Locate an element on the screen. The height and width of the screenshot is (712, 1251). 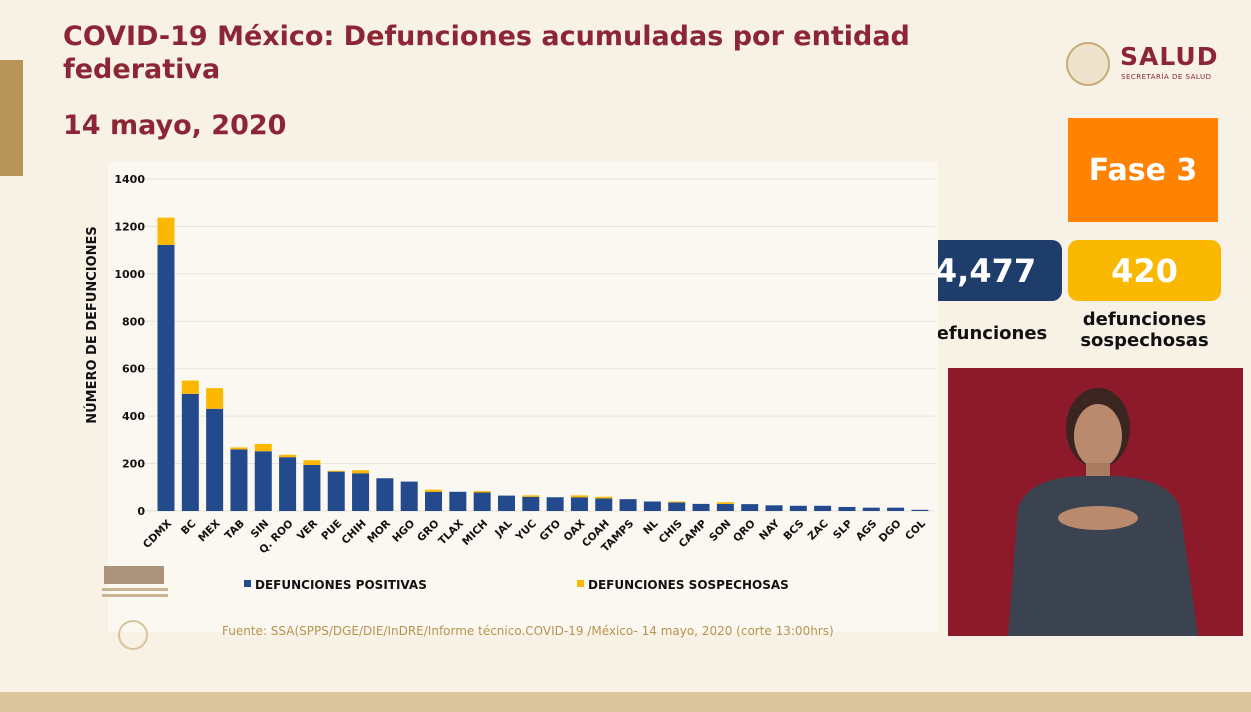
y-tick-label: 1000 is located at coordinates (129, 274).